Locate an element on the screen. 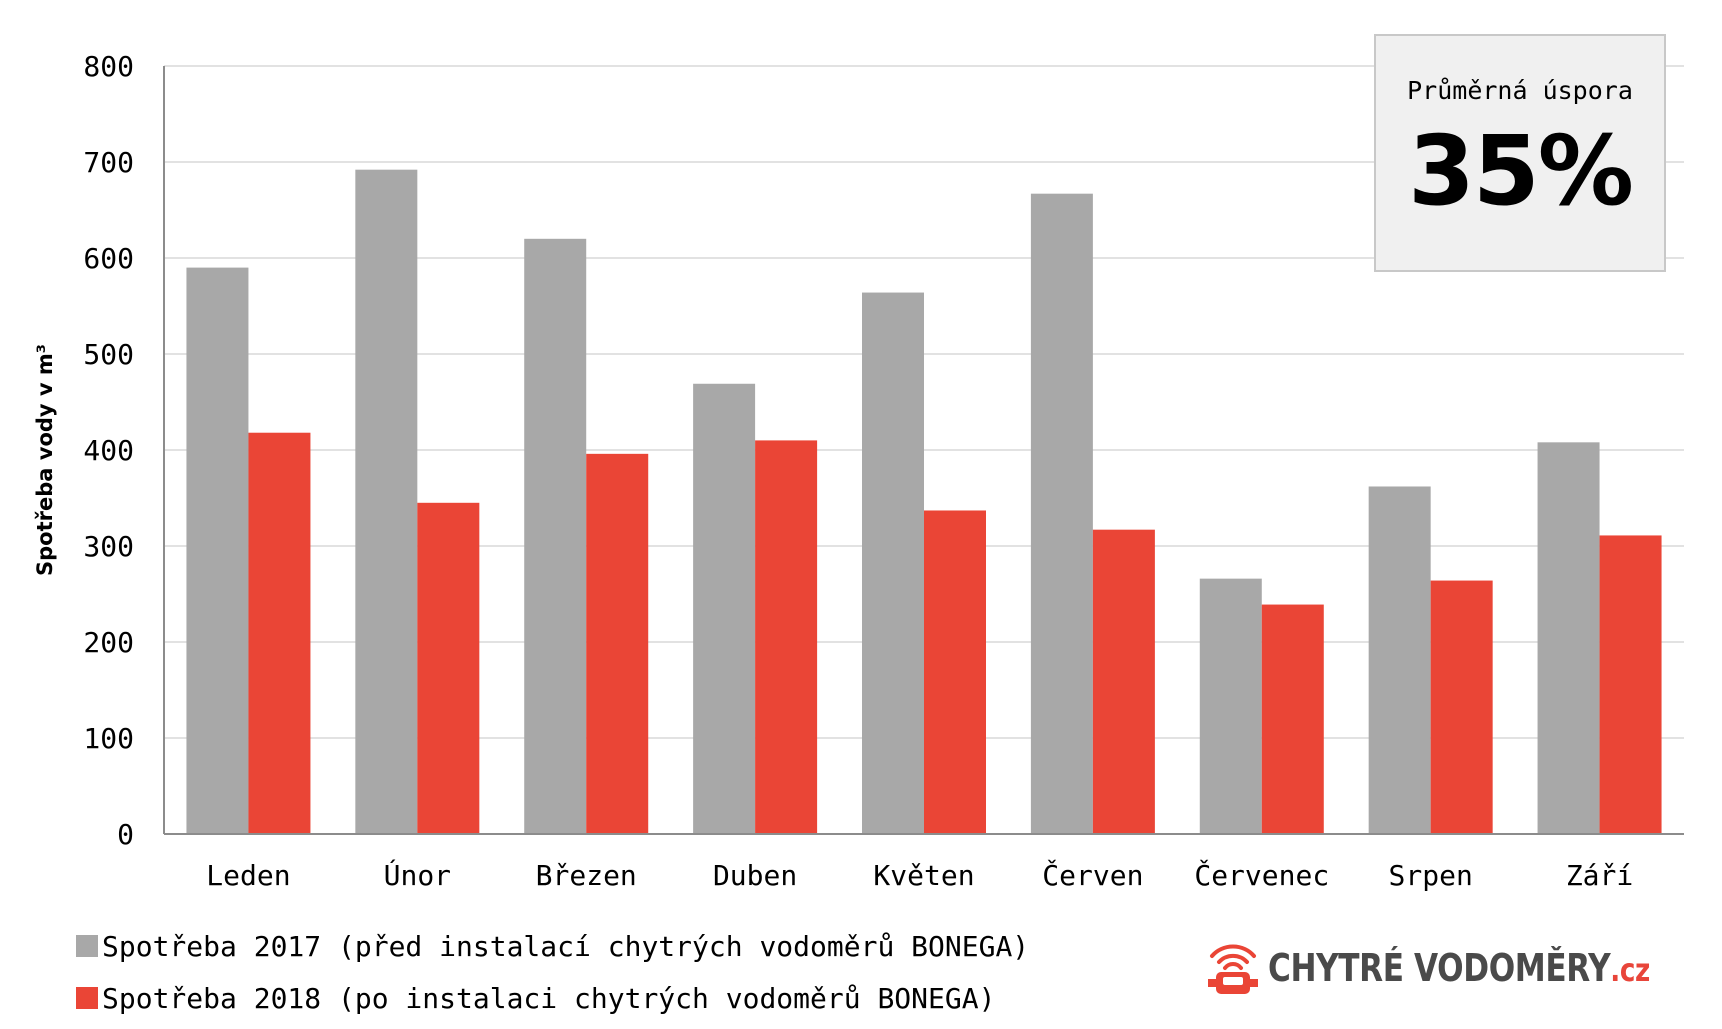  y-tick-label: 700 is located at coordinates (108, 162).